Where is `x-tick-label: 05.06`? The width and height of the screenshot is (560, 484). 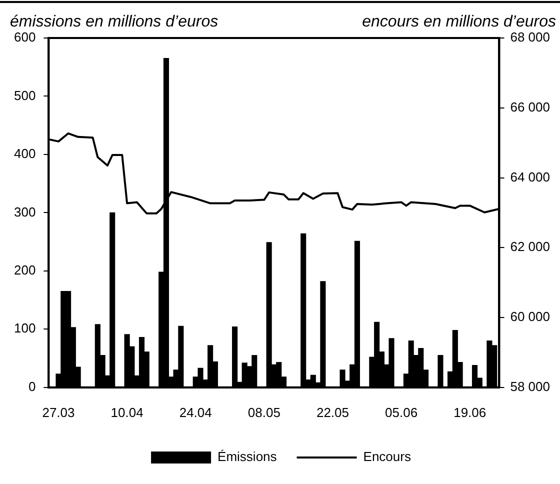 x-tick-label: 05.06 is located at coordinates (401, 412).